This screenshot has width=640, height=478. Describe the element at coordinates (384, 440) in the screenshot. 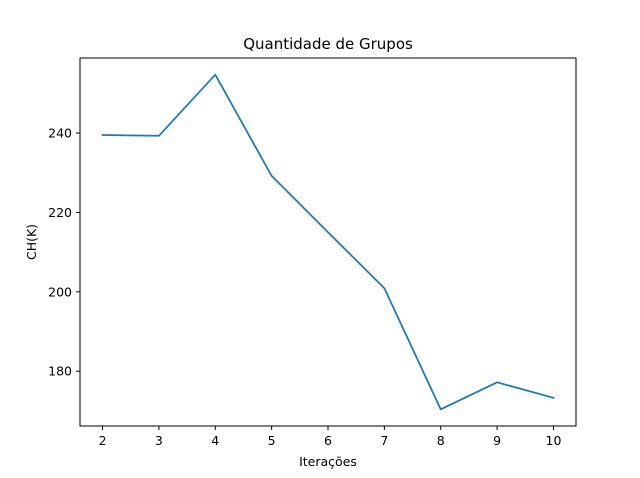

I see `x-tick-label: 7` at that location.